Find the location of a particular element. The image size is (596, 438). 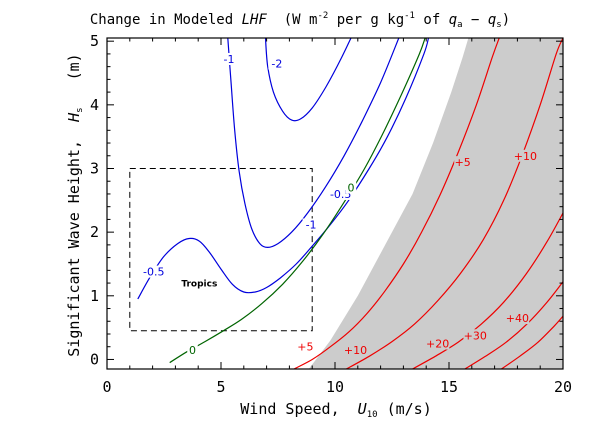

contour-label: +40 is located at coordinates (517, 318).